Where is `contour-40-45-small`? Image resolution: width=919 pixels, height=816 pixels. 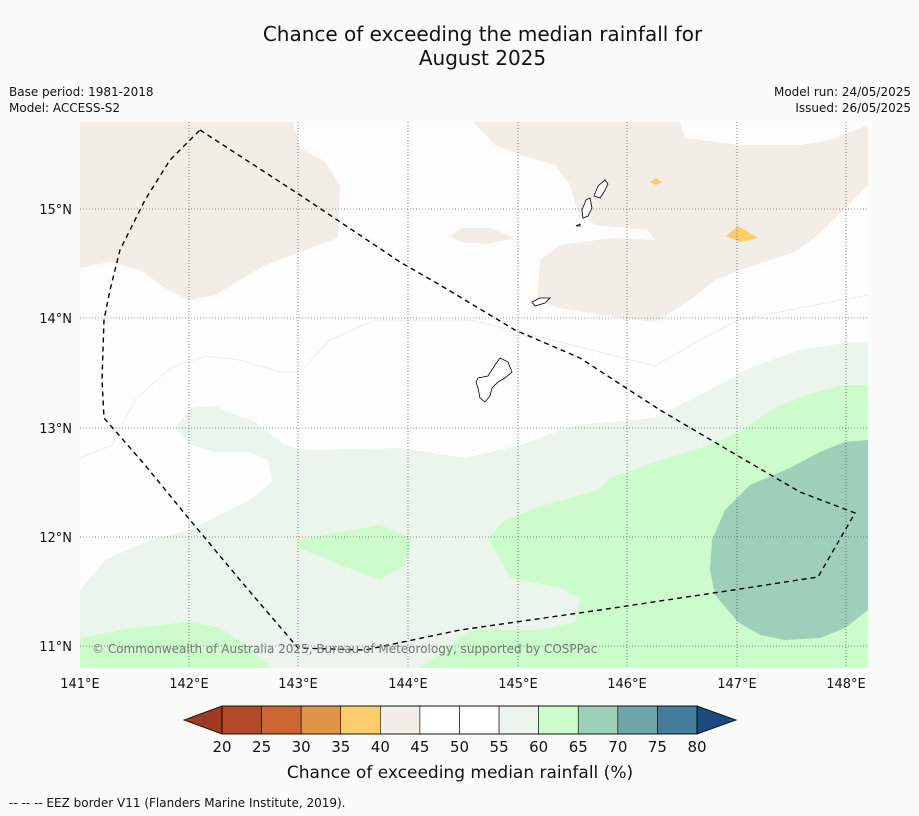
contour-40-45-small is located at coordinates (482, 236).